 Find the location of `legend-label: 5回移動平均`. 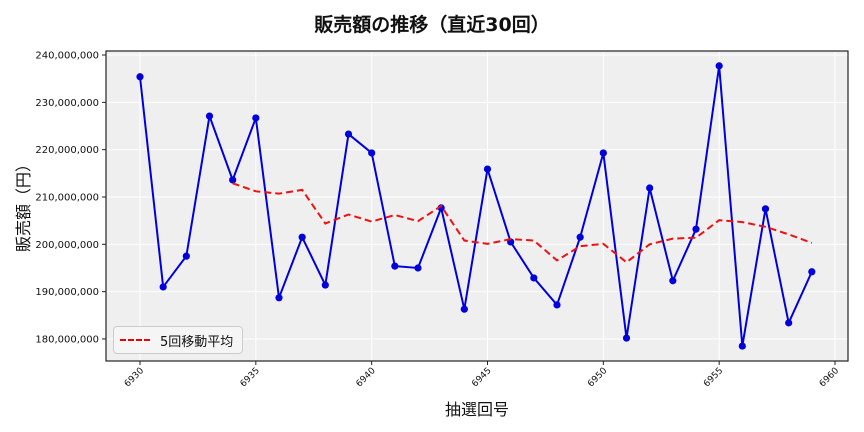

legend-label: 5回移動平均 is located at coordinates (197, 342).